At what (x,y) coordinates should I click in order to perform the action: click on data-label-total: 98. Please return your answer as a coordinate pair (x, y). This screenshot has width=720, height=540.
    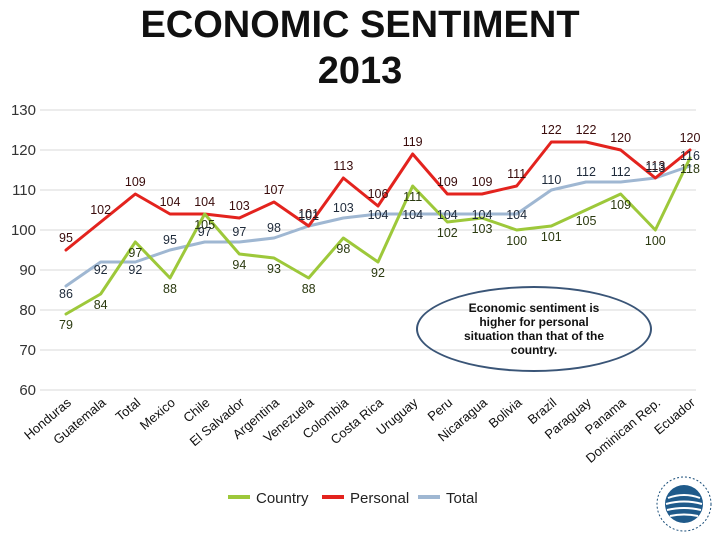
    Looking at the image, I should click on (274, 228).